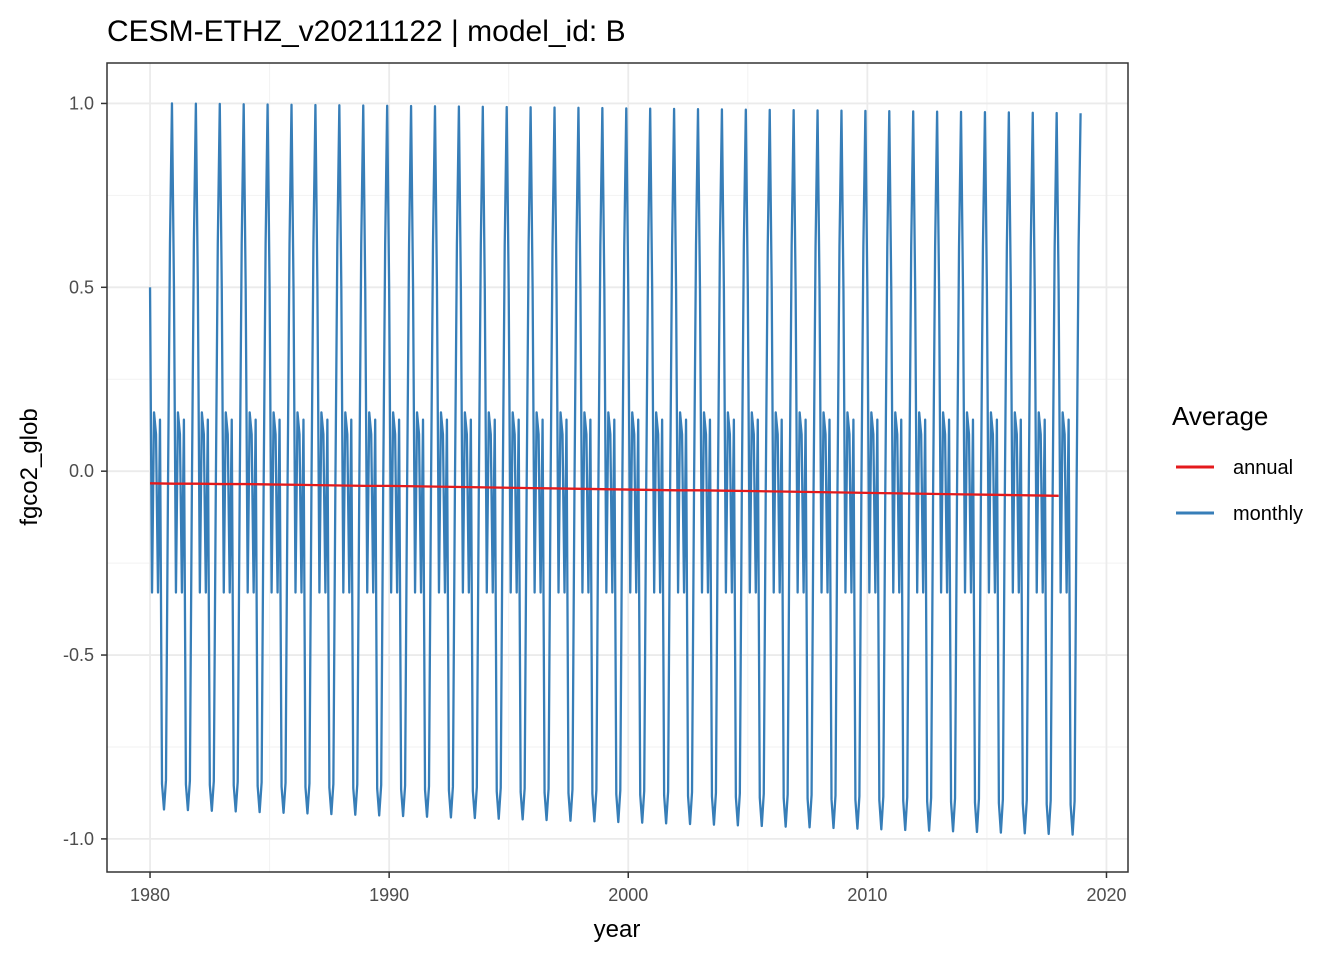  I want to click on legend: Average annual monthly, so click(1237, 463).